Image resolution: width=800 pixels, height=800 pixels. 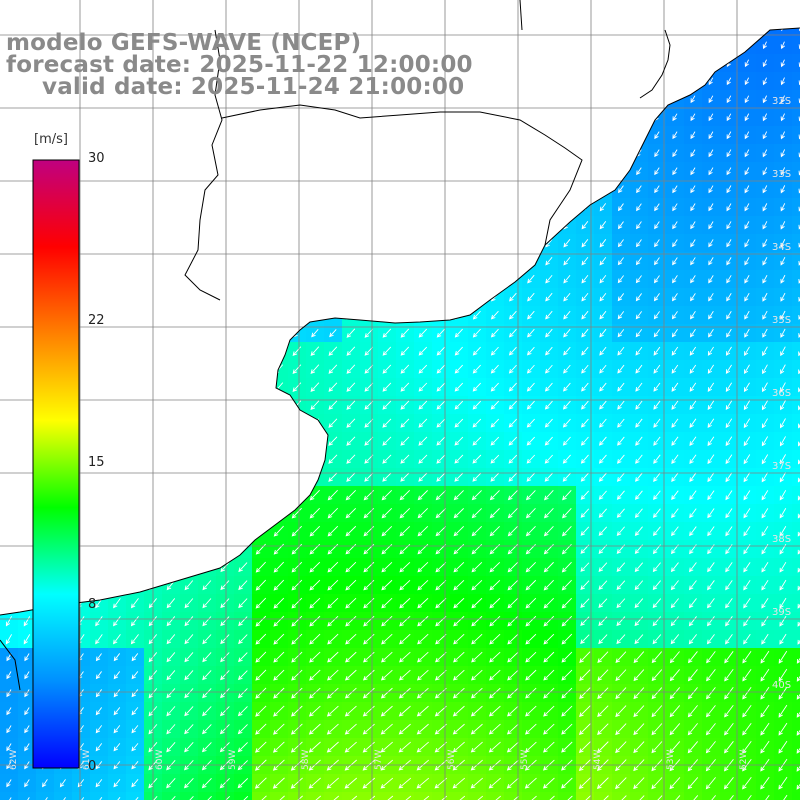 What do you see at coordinates (379, 760) in the screenshot?
I see `longitude-label: 57W` at bounding box center [379, 760].